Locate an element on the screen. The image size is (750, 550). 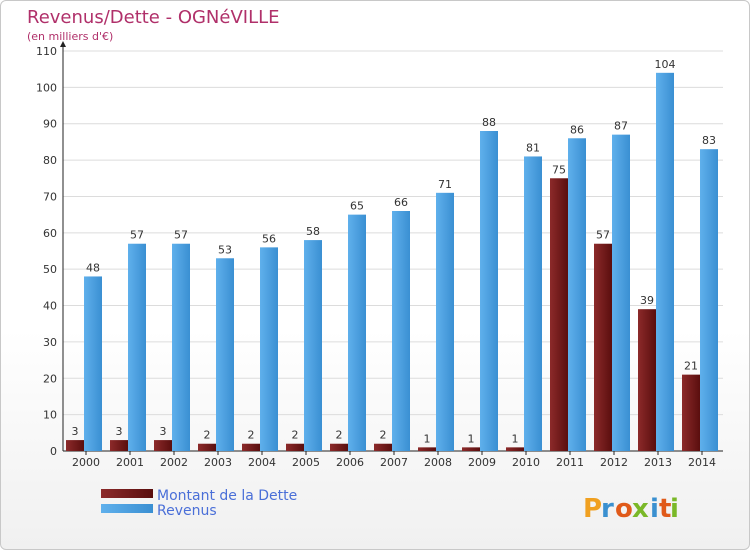
chart-title: Revenus/Dette - OGNéVILLE is located at coordinates (153, 17).